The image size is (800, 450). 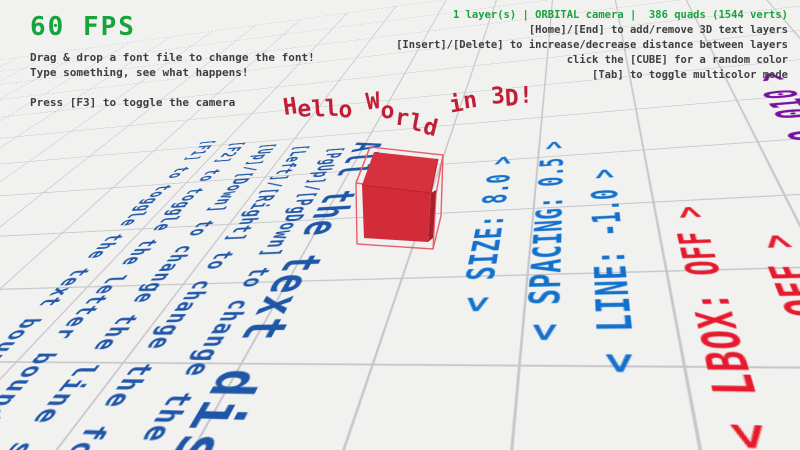 I want to click on readout-line: < LINE: -1.0 >, so click(x=617, y=270).